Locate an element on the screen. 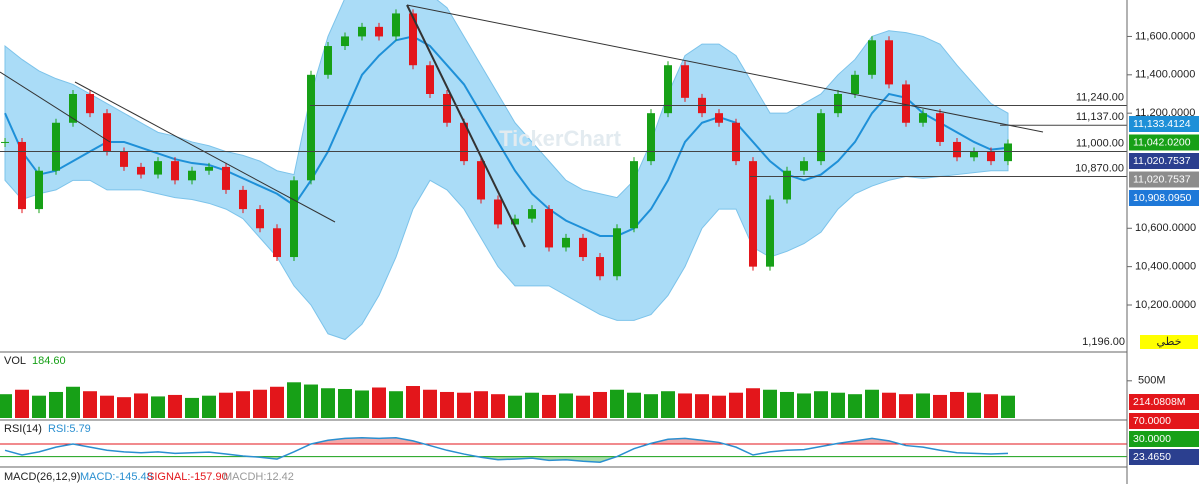 This screenshot has width=1200, height=484. macd-title: MACD(26,12,9) is located at coordinates (42, 477).